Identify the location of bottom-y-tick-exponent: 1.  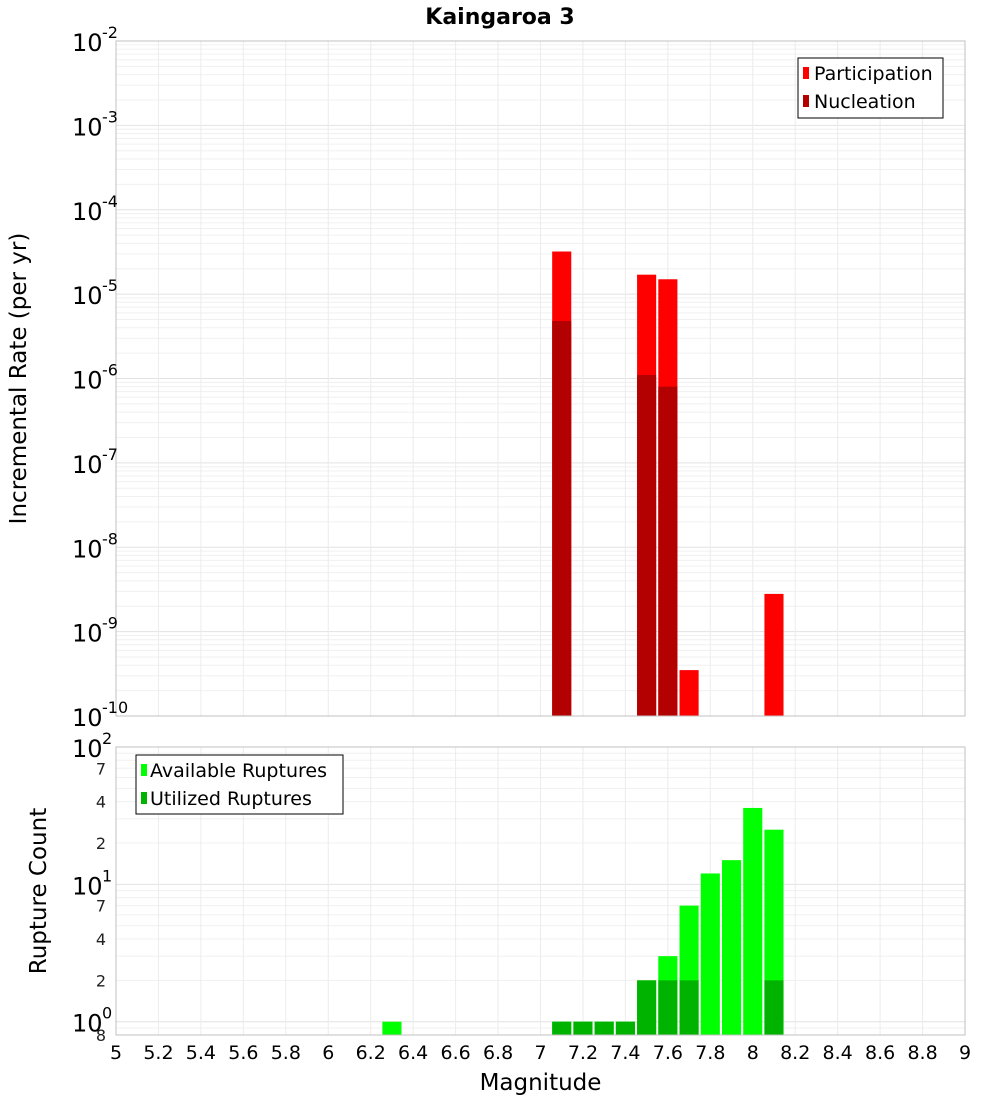
(107, 875).